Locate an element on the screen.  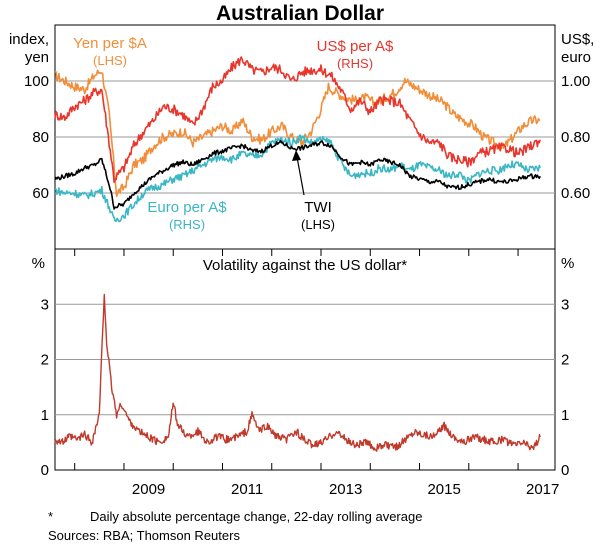
top-right-tick-labels: 0.60 0.80 1.00 is located at coordinates (575, 137).